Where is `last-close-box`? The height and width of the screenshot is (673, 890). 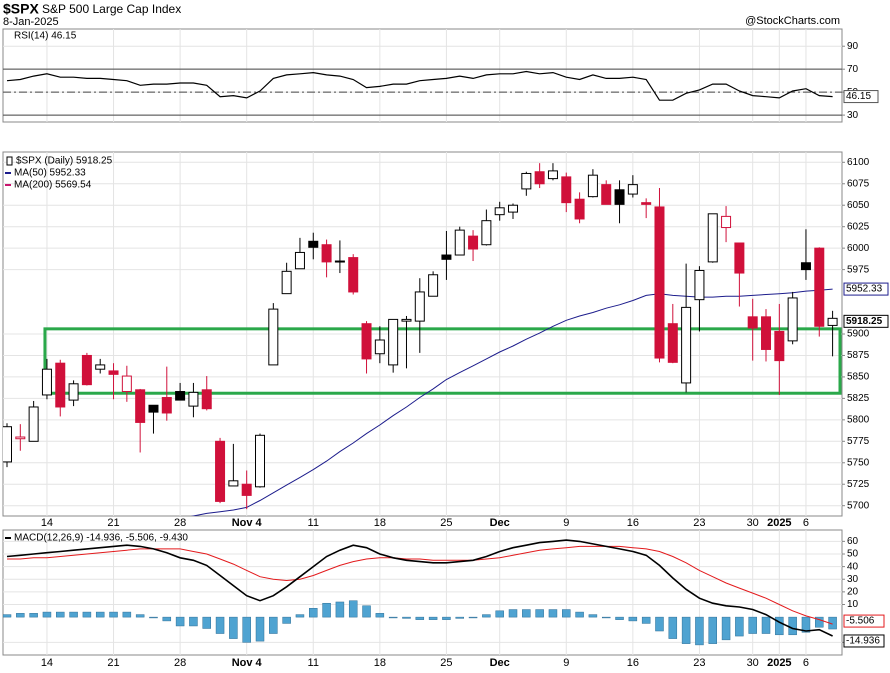 last-close-box is located at coordinates (866, 321).